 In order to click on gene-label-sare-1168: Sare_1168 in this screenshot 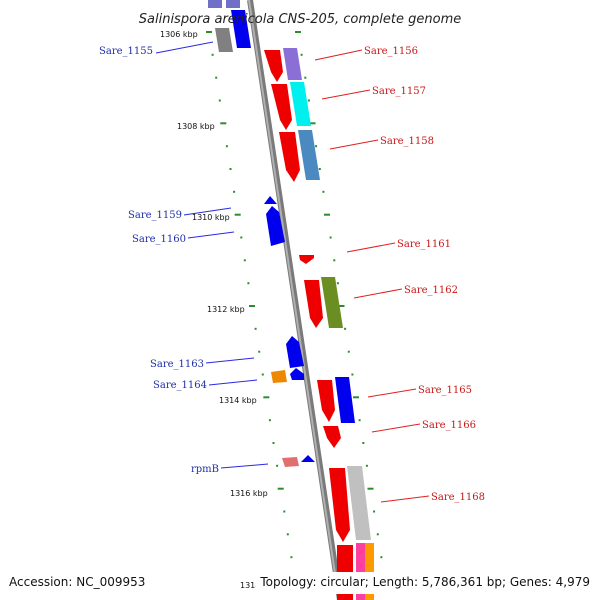, I will do `click(458, 497)`.